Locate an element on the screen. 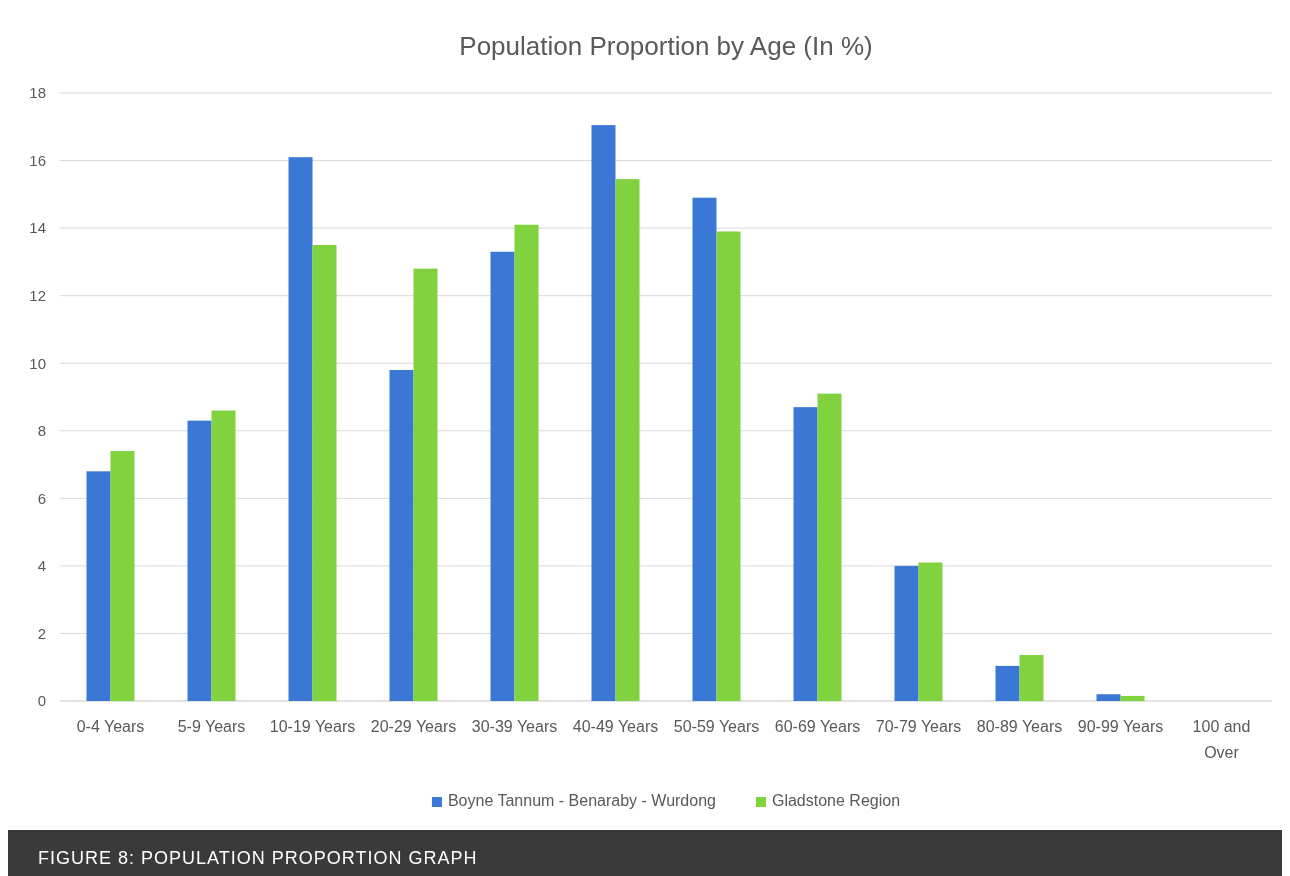  x-tick-label: 10-19 Years is located at coordinates (312, 727).